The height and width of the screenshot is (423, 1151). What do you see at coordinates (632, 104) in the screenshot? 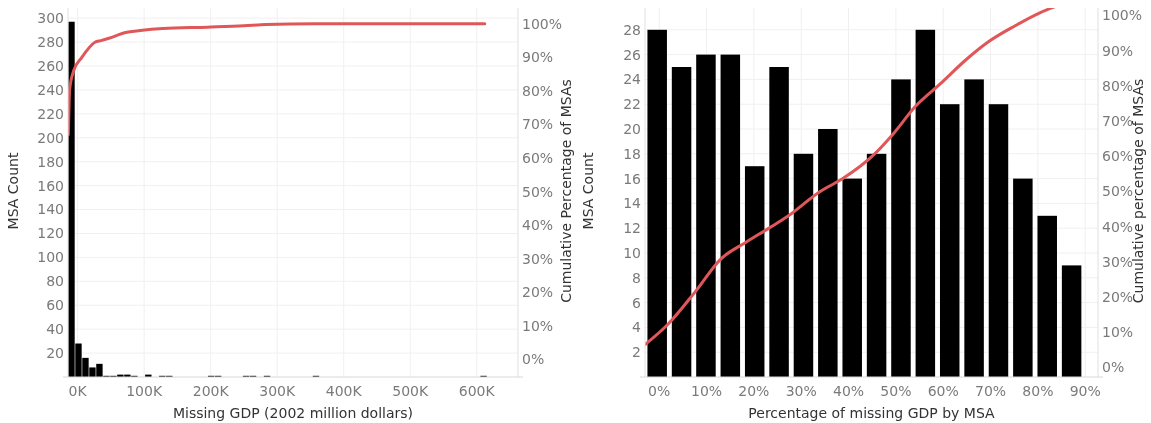
I see `y-tick-label: 22` at bounding box center [632, 104].